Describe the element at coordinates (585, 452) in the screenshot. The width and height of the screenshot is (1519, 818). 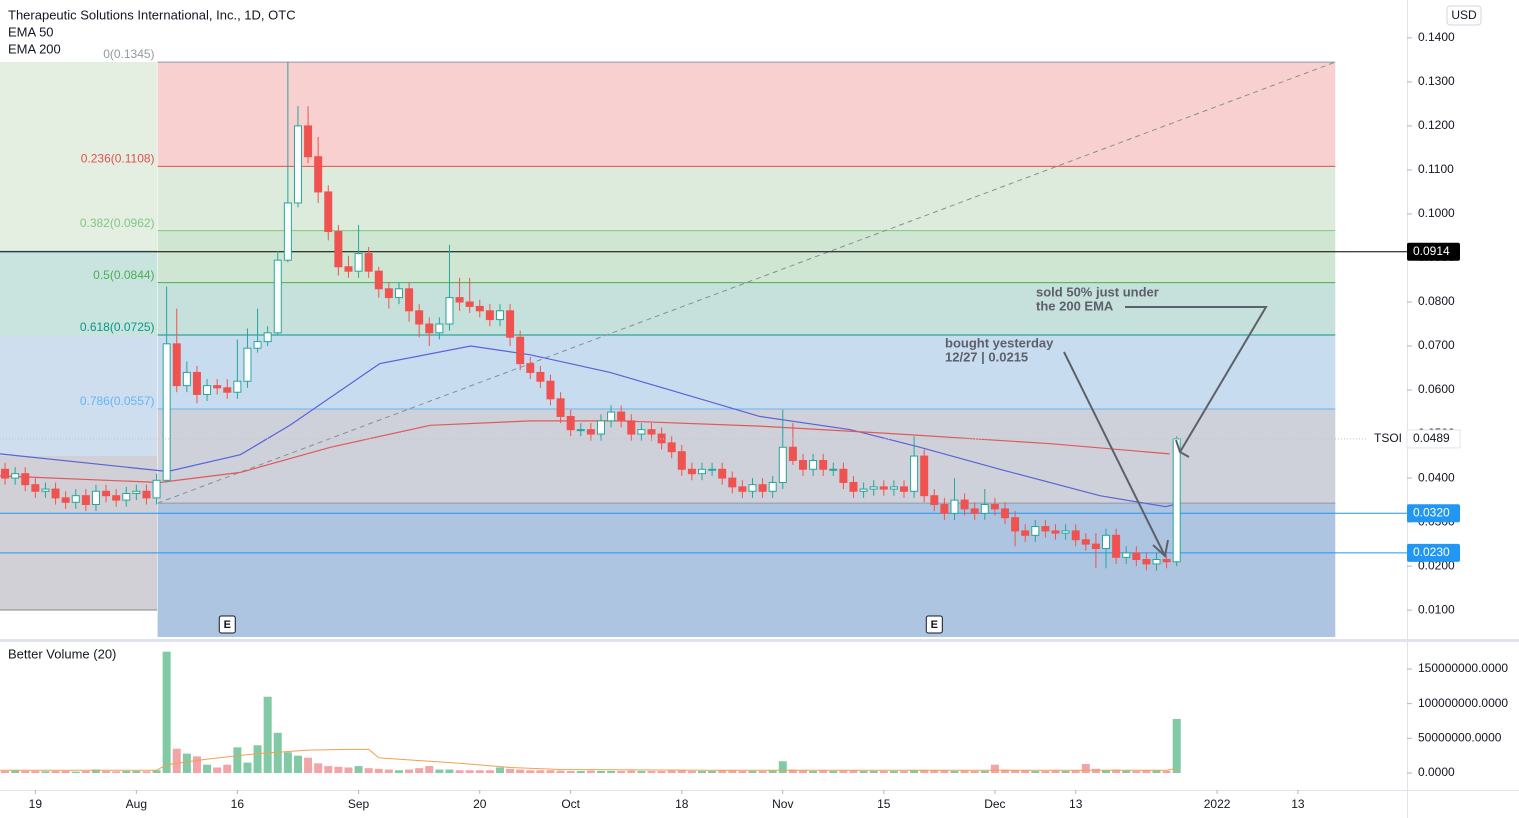
I see `ema-line` at that location.